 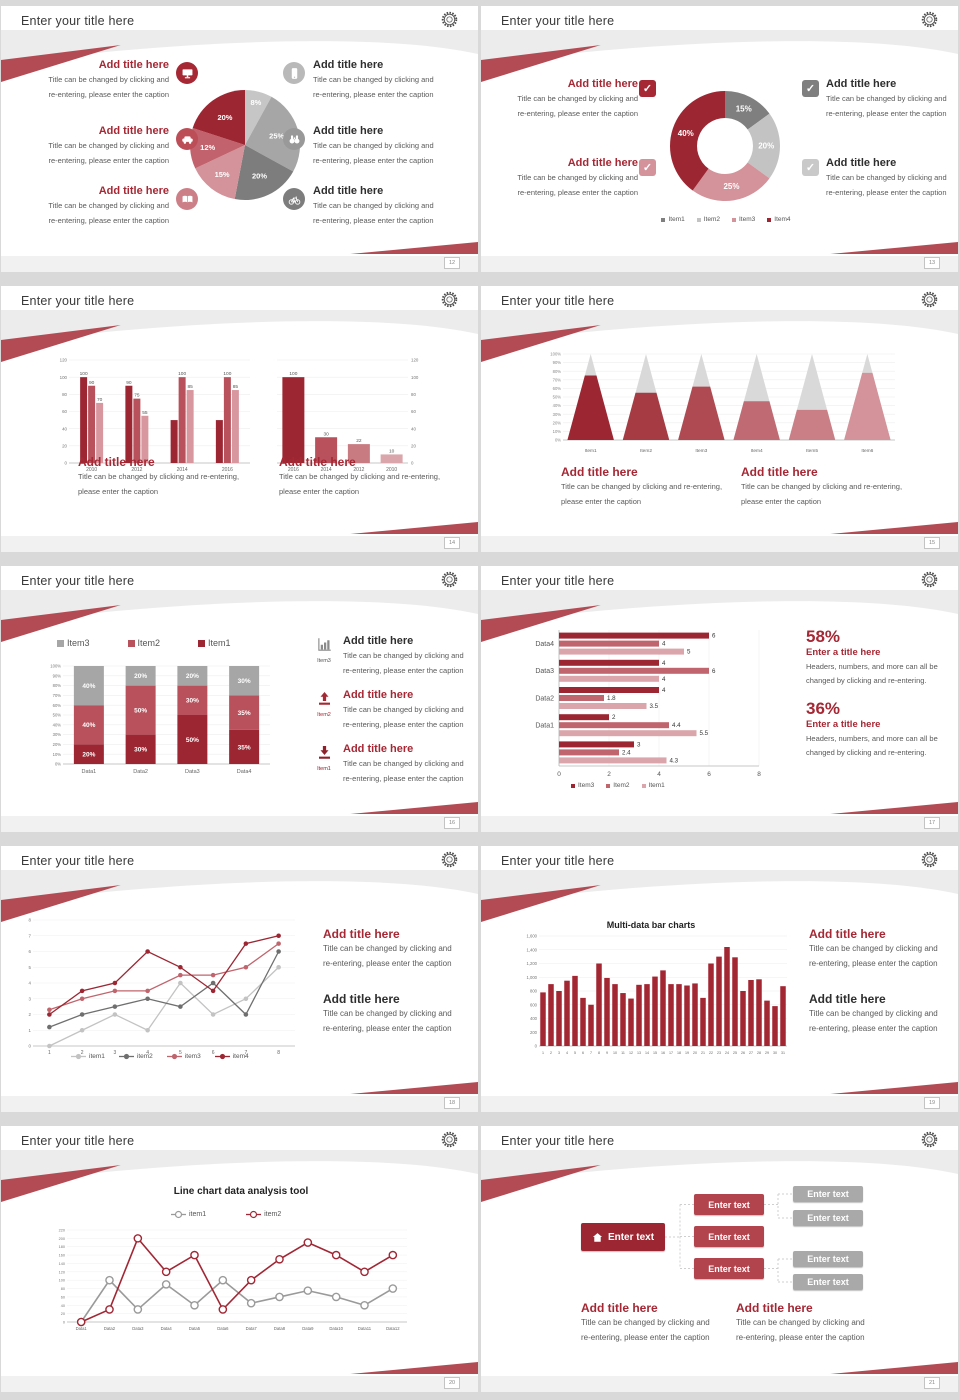 What do you see at coordinates (263, 1214) in the screenshot?
I see `legend-item: item2` at bounding box center [263, 1214].